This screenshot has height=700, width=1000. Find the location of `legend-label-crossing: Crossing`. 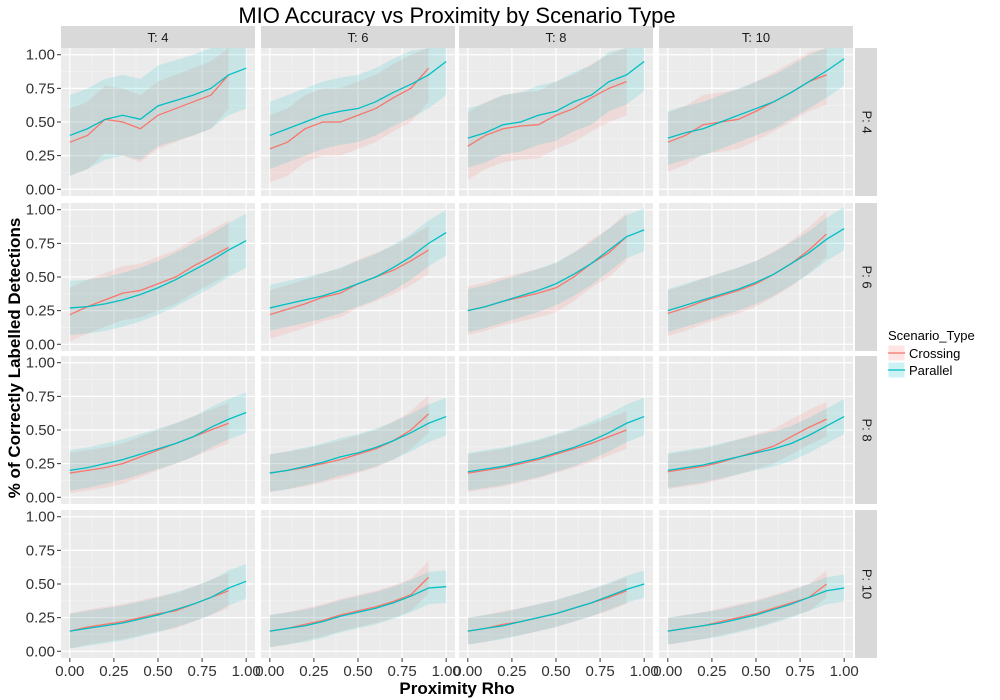

legend-label-crossing: Crossing is located at coordinates (934, 353).